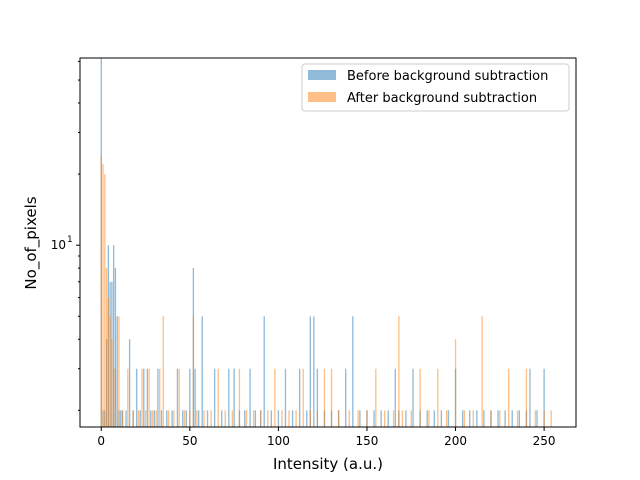 This screenshot has width=640, height=480. I want to click on x-tick-label: 200, so click(455, 441).